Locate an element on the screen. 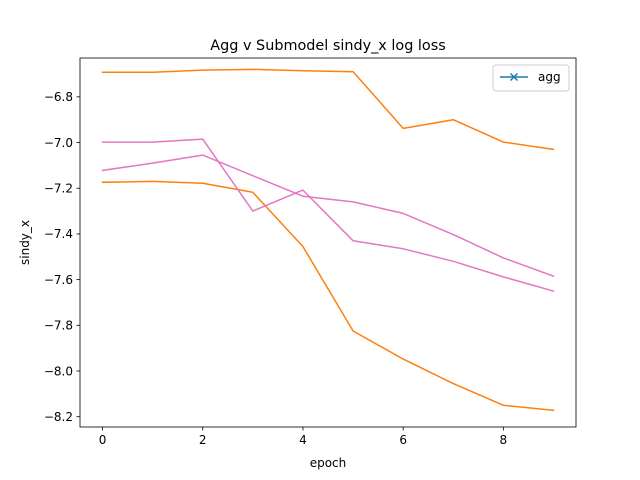 The width and height of the screenshot is (640, 480). x-tick-label: 2 is located at coordinates (203, 440).